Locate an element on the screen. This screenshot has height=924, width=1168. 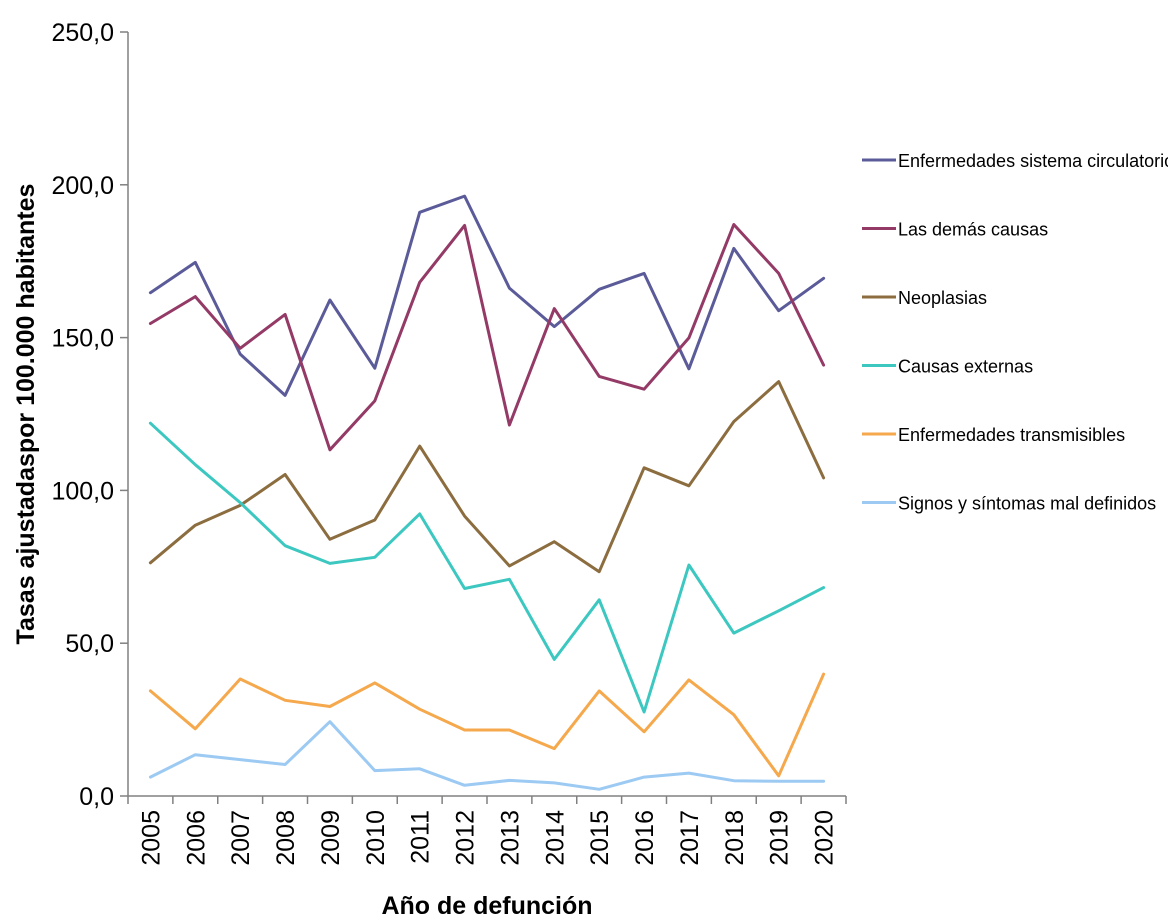
x-tick-label: 2013 is located at coordinates (510, 838).